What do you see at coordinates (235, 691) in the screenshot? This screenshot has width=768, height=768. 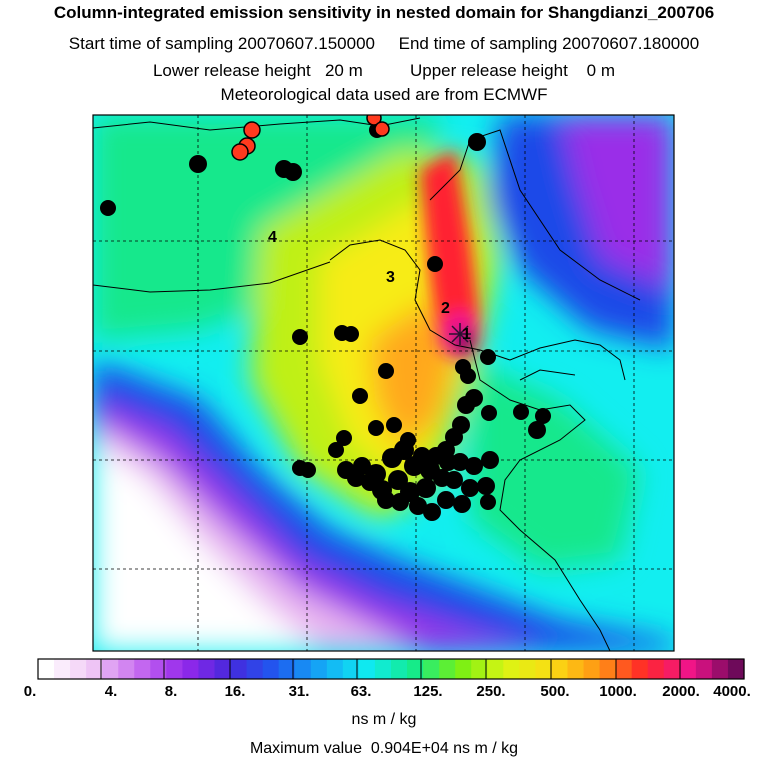 I see `colorbar-tick-label: 16.` at bounding box center [235, 691].